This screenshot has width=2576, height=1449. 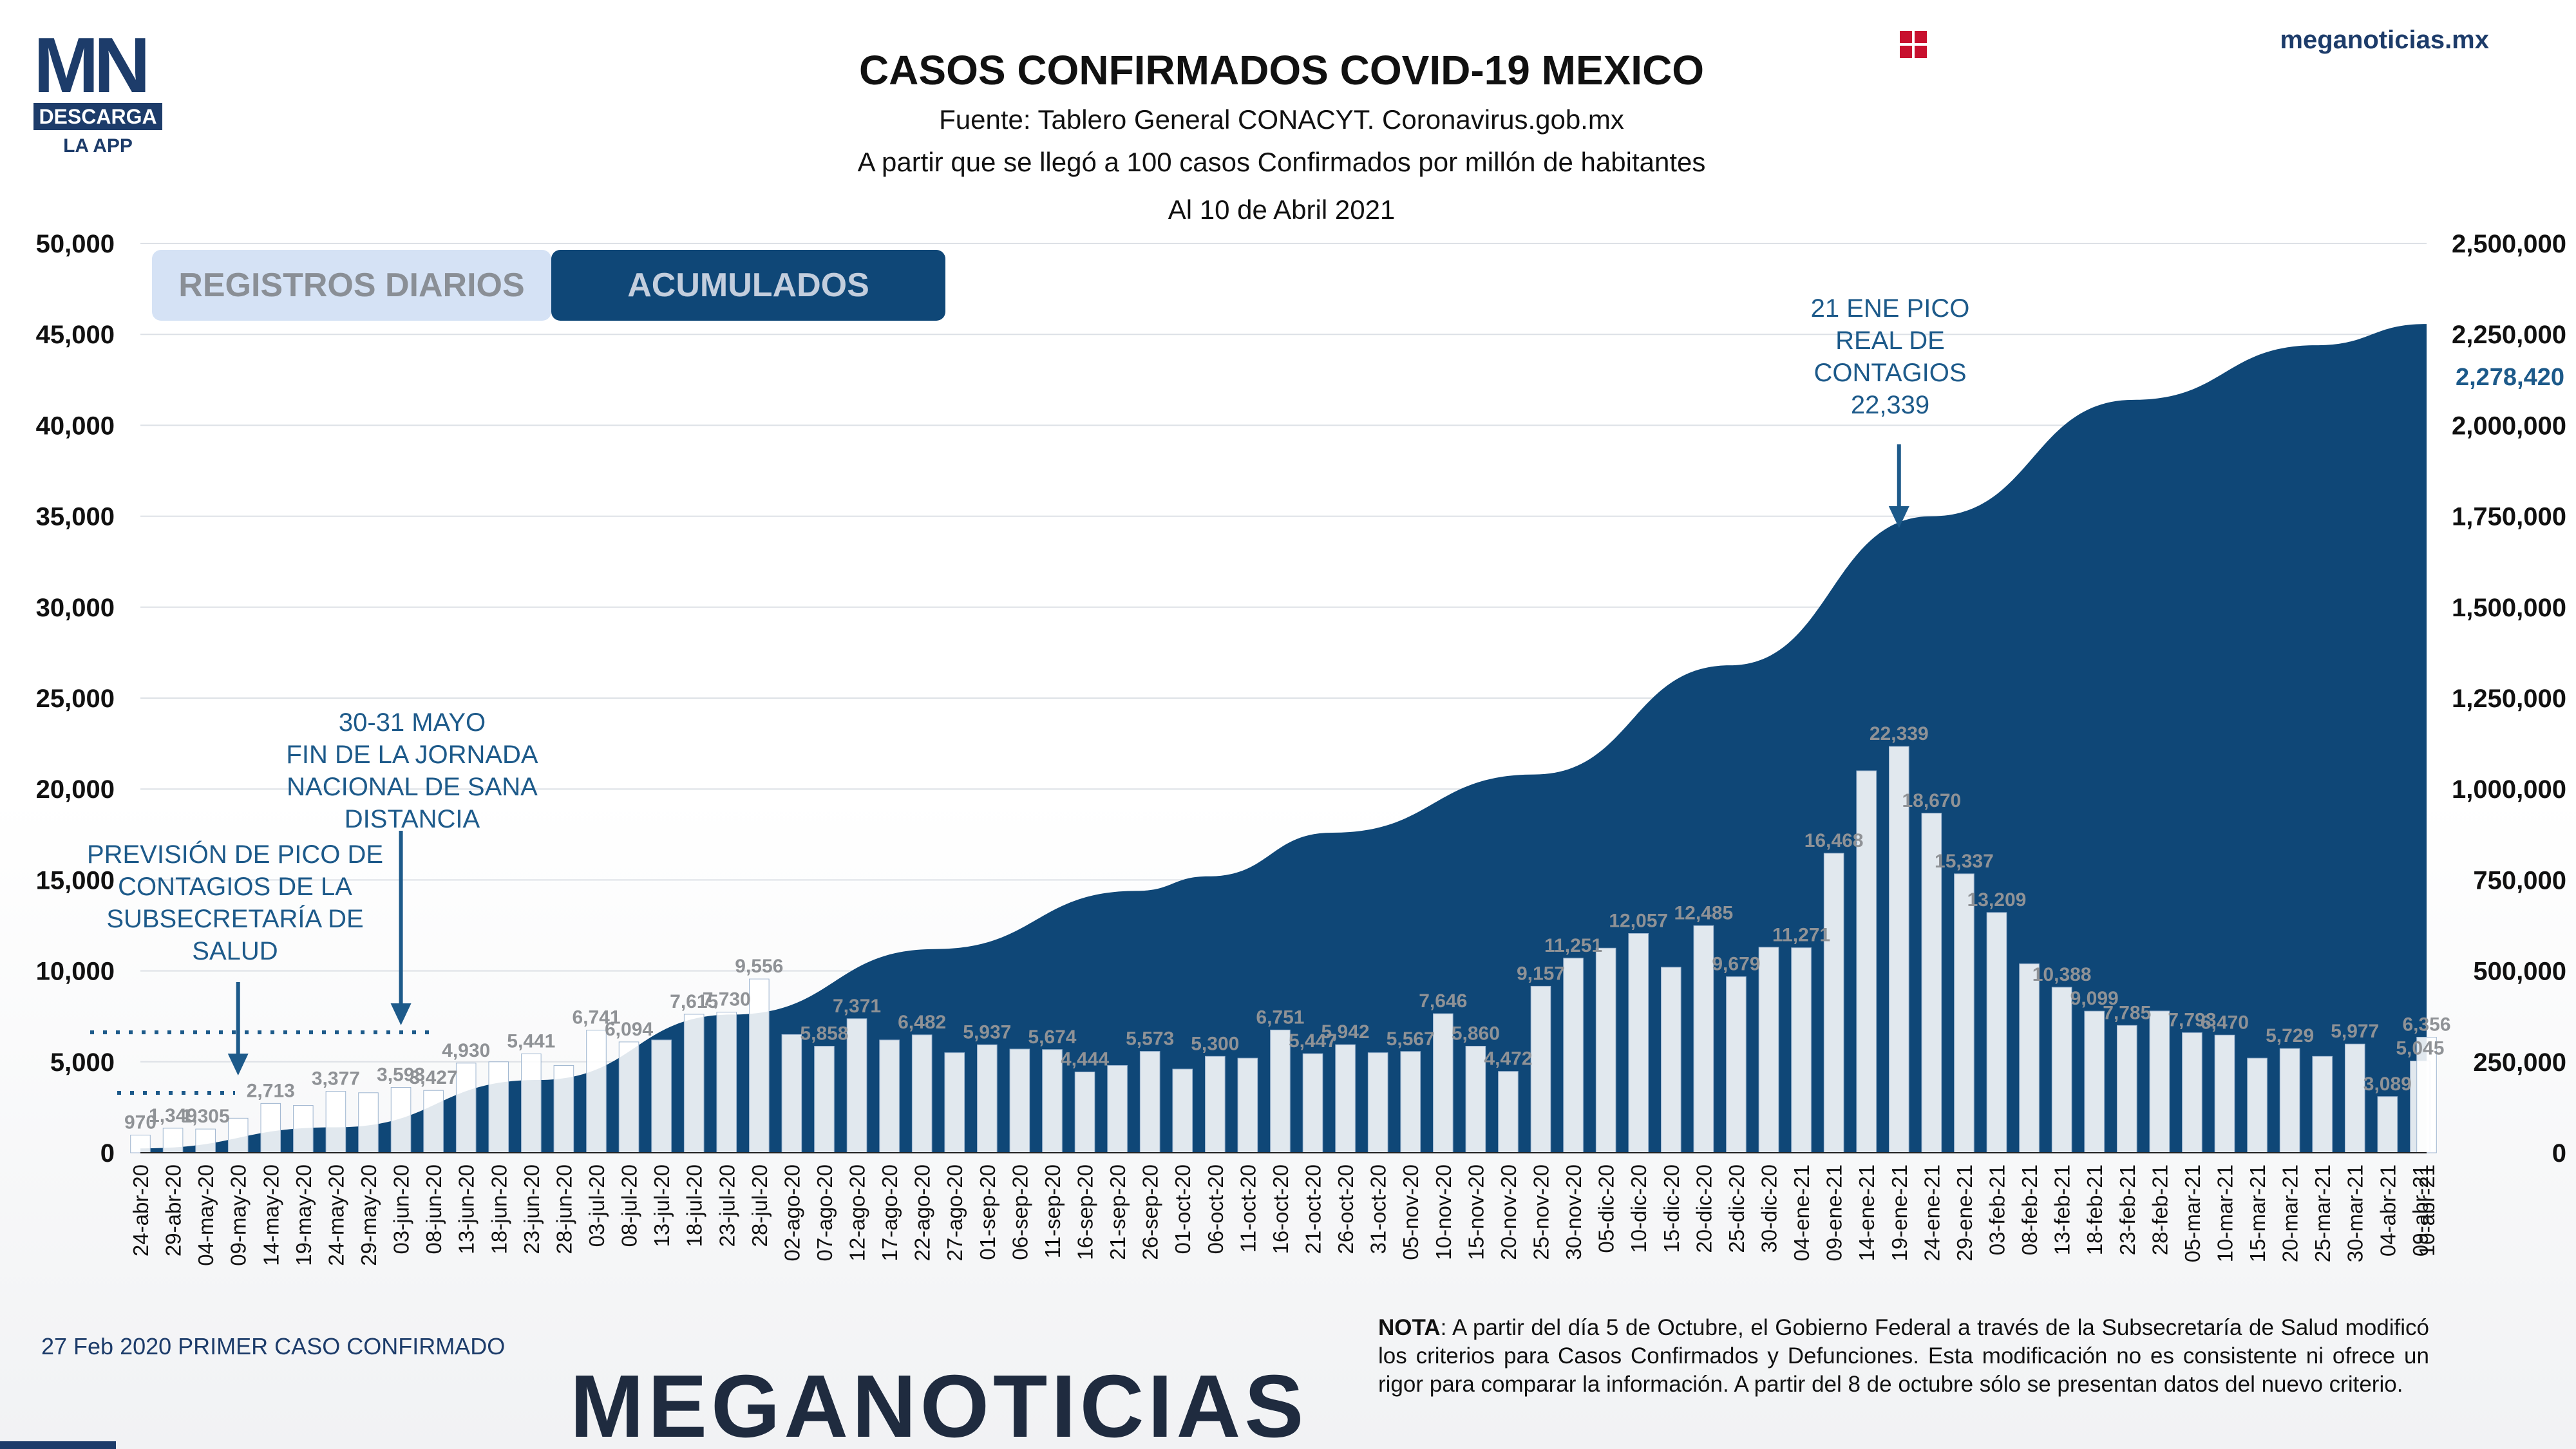 I want to click on x-axis-tick: 23-feb-21, so click(x=2127, y=1209).